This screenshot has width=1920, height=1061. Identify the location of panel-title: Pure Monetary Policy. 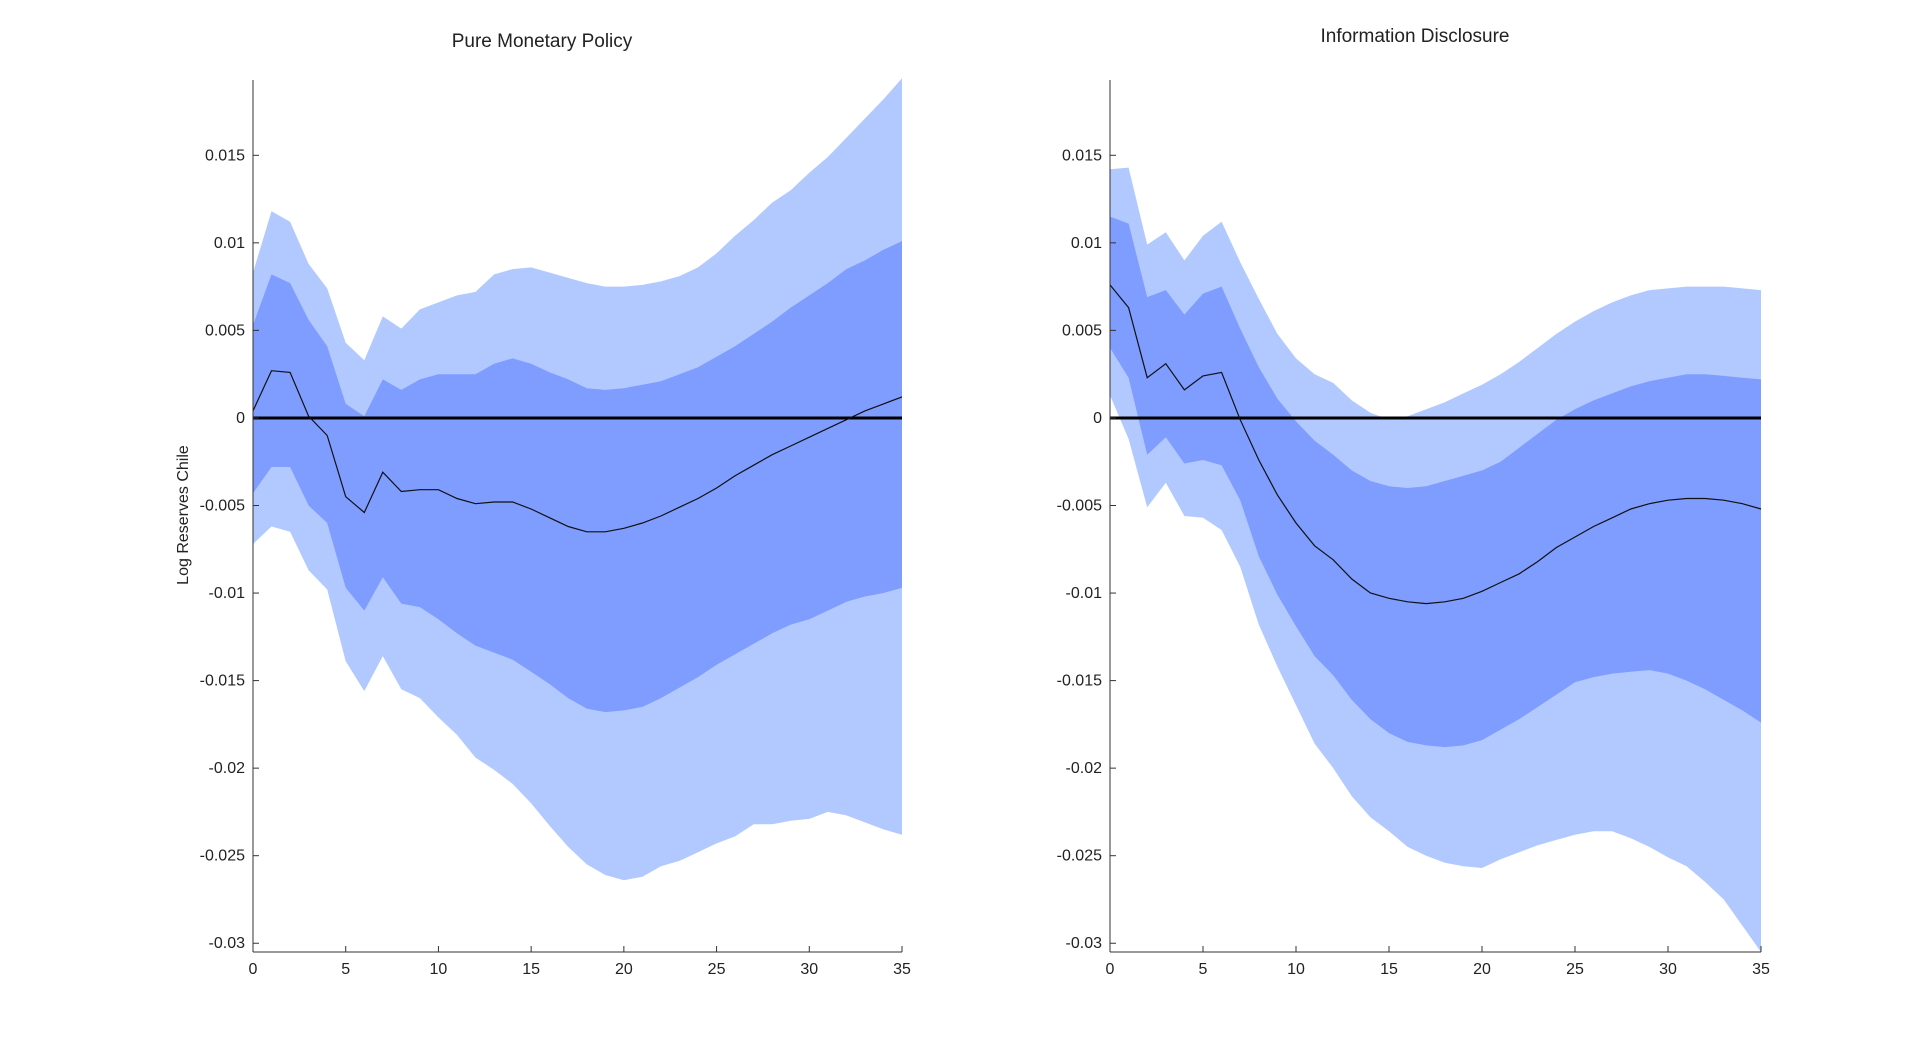
(542, 41).